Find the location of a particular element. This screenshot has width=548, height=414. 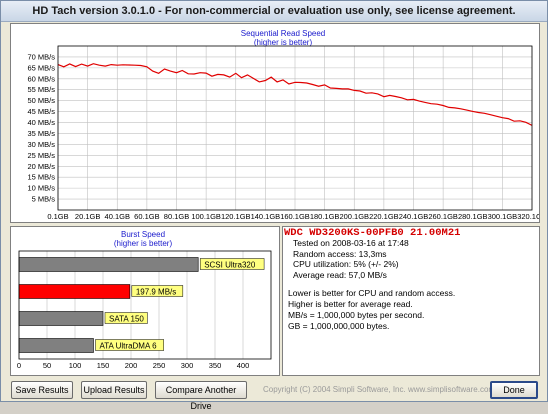

done-button: Done is located at coordinates (514, 390).